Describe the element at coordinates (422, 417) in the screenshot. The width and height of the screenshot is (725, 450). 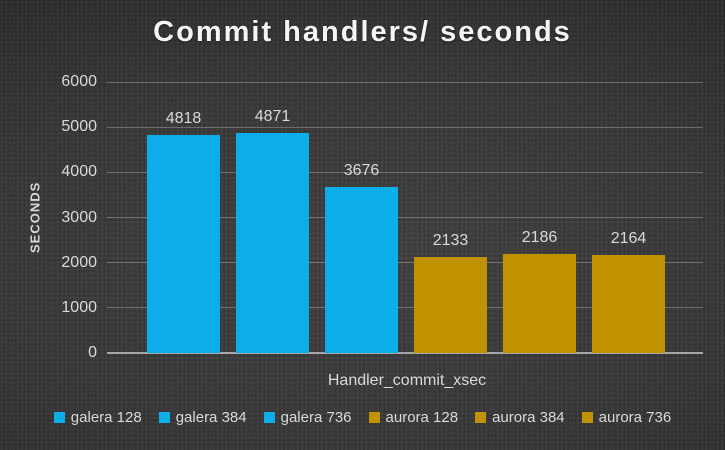
I see `legend-label: aurora 128` at that location.